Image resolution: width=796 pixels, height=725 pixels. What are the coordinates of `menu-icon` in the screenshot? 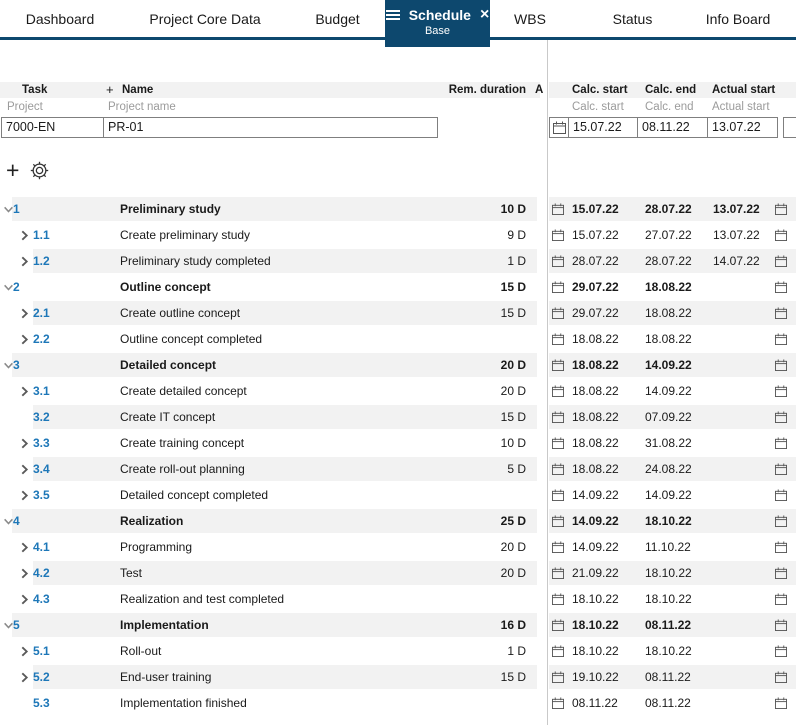 It's located at (392, 15).